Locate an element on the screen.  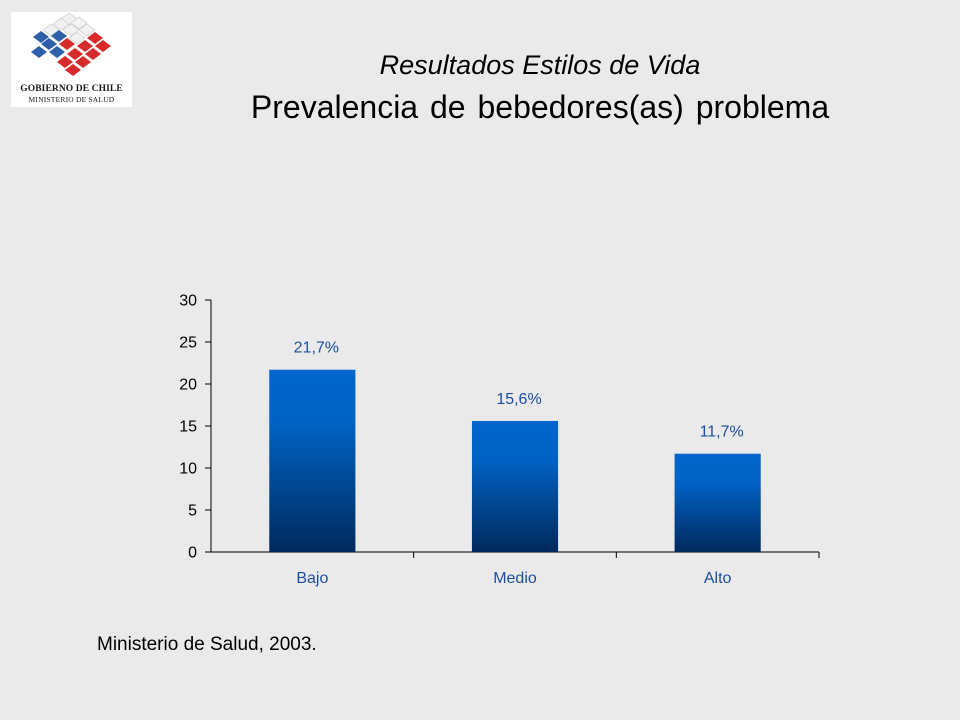
data-label: 15,6% is located at coordinates (518, 399).